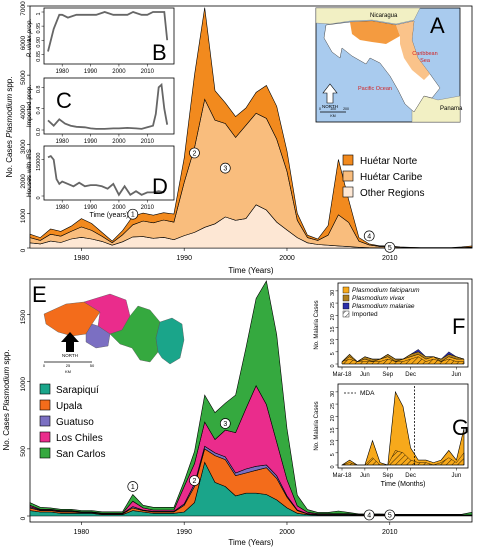 The height and width of the screenshot is (550, 485). Describe the element at coordinates (39, 42) in the screenshot. I see `inset-b-ytick-label: 0.90` at that location.